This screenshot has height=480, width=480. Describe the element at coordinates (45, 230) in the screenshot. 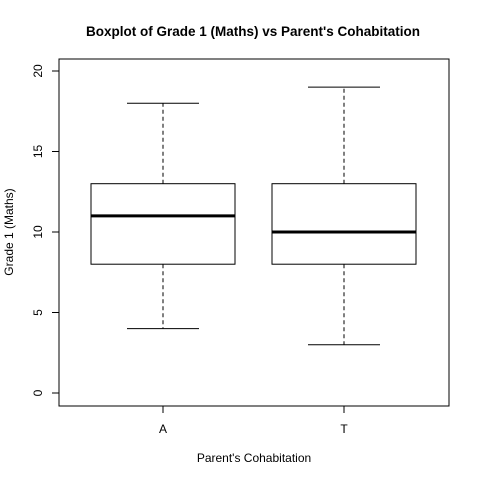

I see `y-axis: 0 5 10 15 20` at that location.